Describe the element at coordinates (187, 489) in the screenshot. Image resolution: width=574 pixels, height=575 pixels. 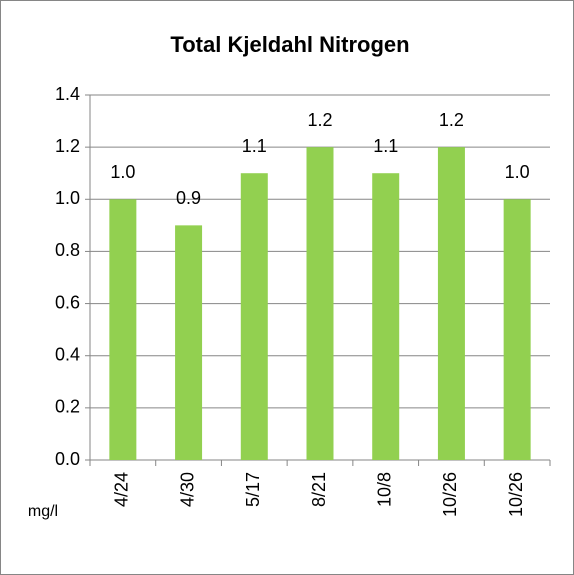
I see `x-tick-label: 4/30` at that location.